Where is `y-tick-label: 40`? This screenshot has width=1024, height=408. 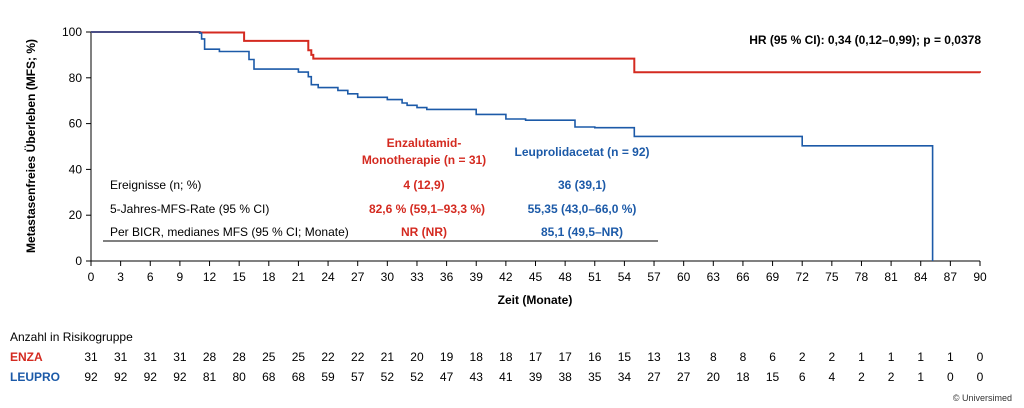
y-tick-label: 40 is located at coordinates (76, 169).